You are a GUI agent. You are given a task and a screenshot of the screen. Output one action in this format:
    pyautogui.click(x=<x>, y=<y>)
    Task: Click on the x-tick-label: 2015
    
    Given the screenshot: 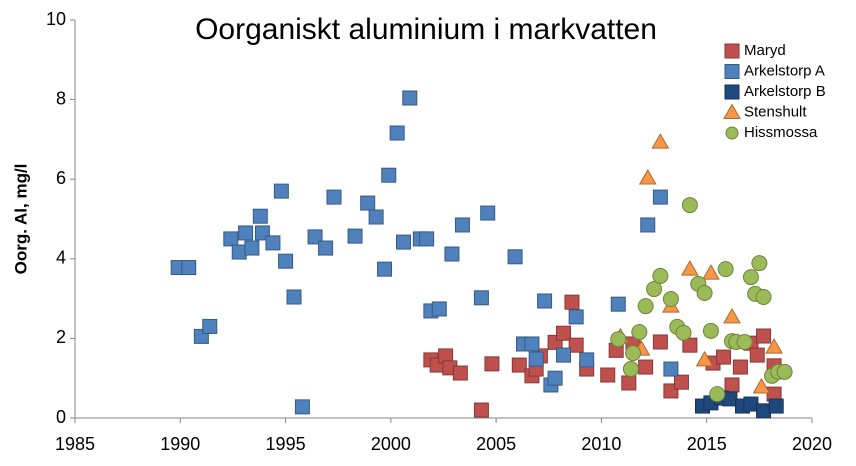 What is the action you would take?
    pyautogui.click(x=707, y=444)
    